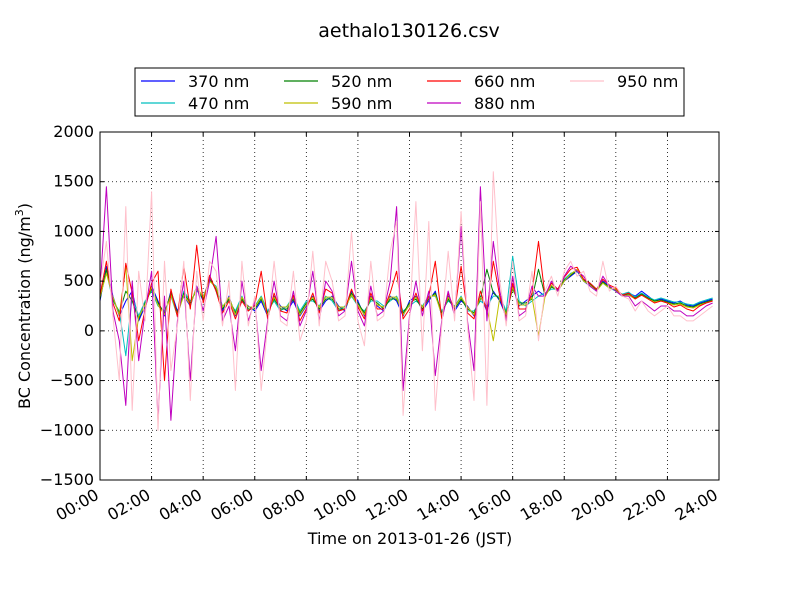 Image resolution: width=800 pixels, height=600 pixels. I want to click on x-tick-label: 04:00, so click(180, 505).